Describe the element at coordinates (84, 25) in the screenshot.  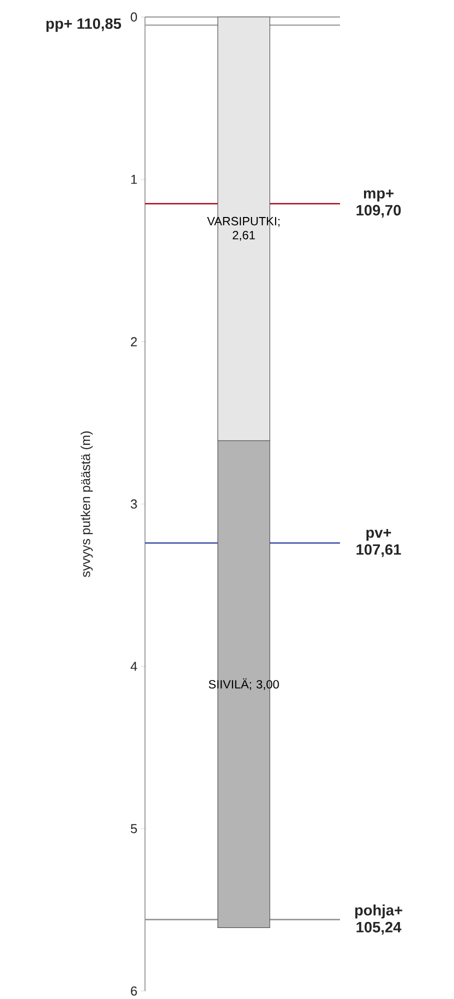
I see `ref-line-label: pp+ 110,85` at that location.